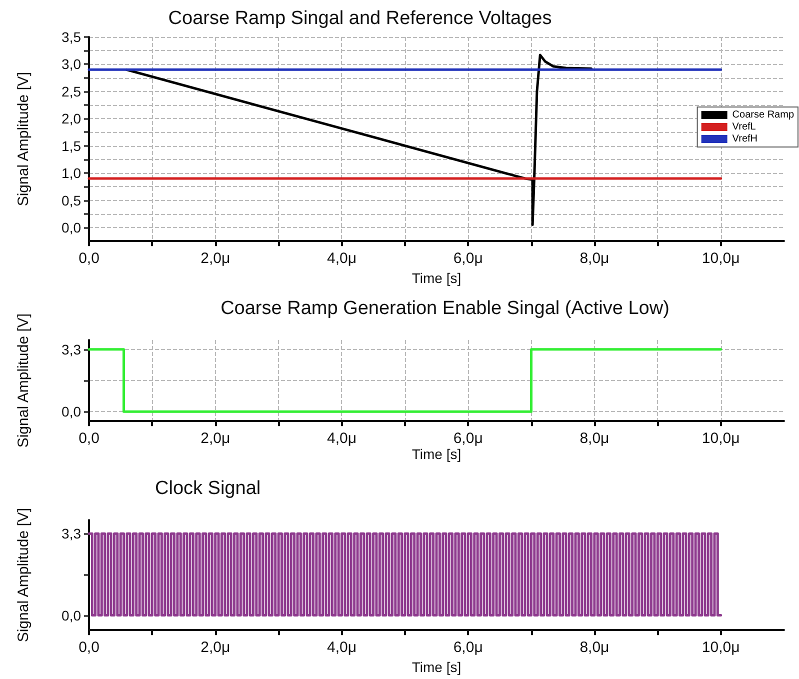 The image size is (799, 679). What do you see at coordinates (72, 91) in the screenshot?
I see `y-tick-label: 2,5` at bounding box center [72, 91].